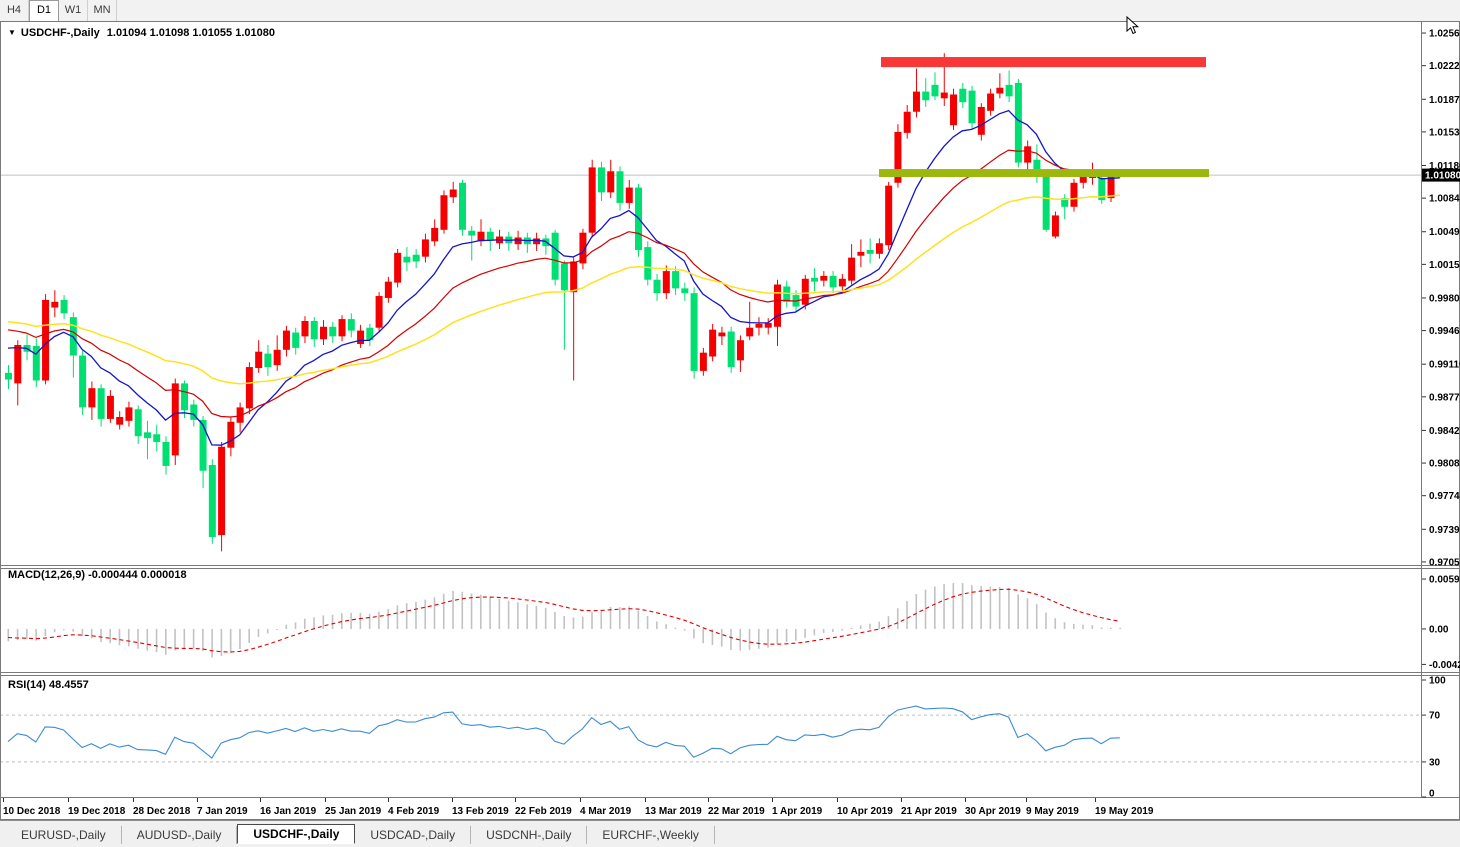  I want to click on timeframe-button-h4: H4, so click(14, 11).